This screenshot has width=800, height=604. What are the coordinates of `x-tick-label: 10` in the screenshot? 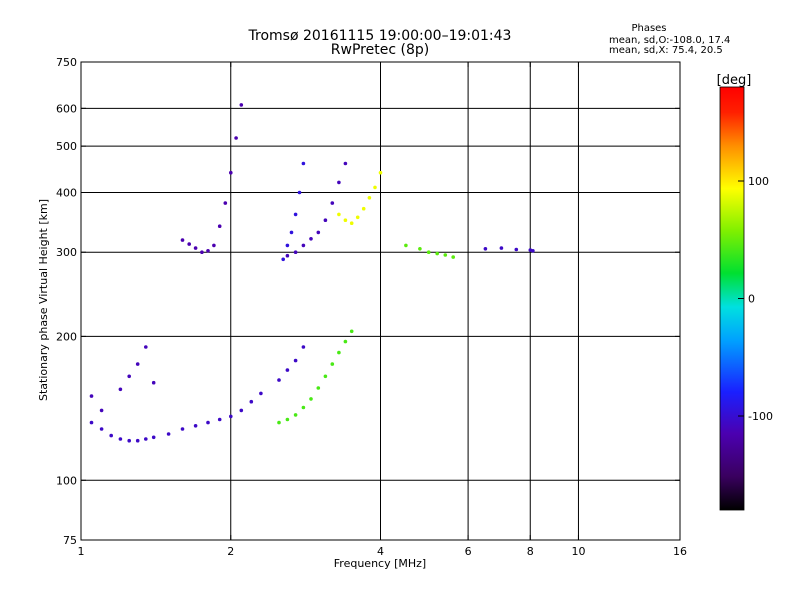 It's located at (578, 551).